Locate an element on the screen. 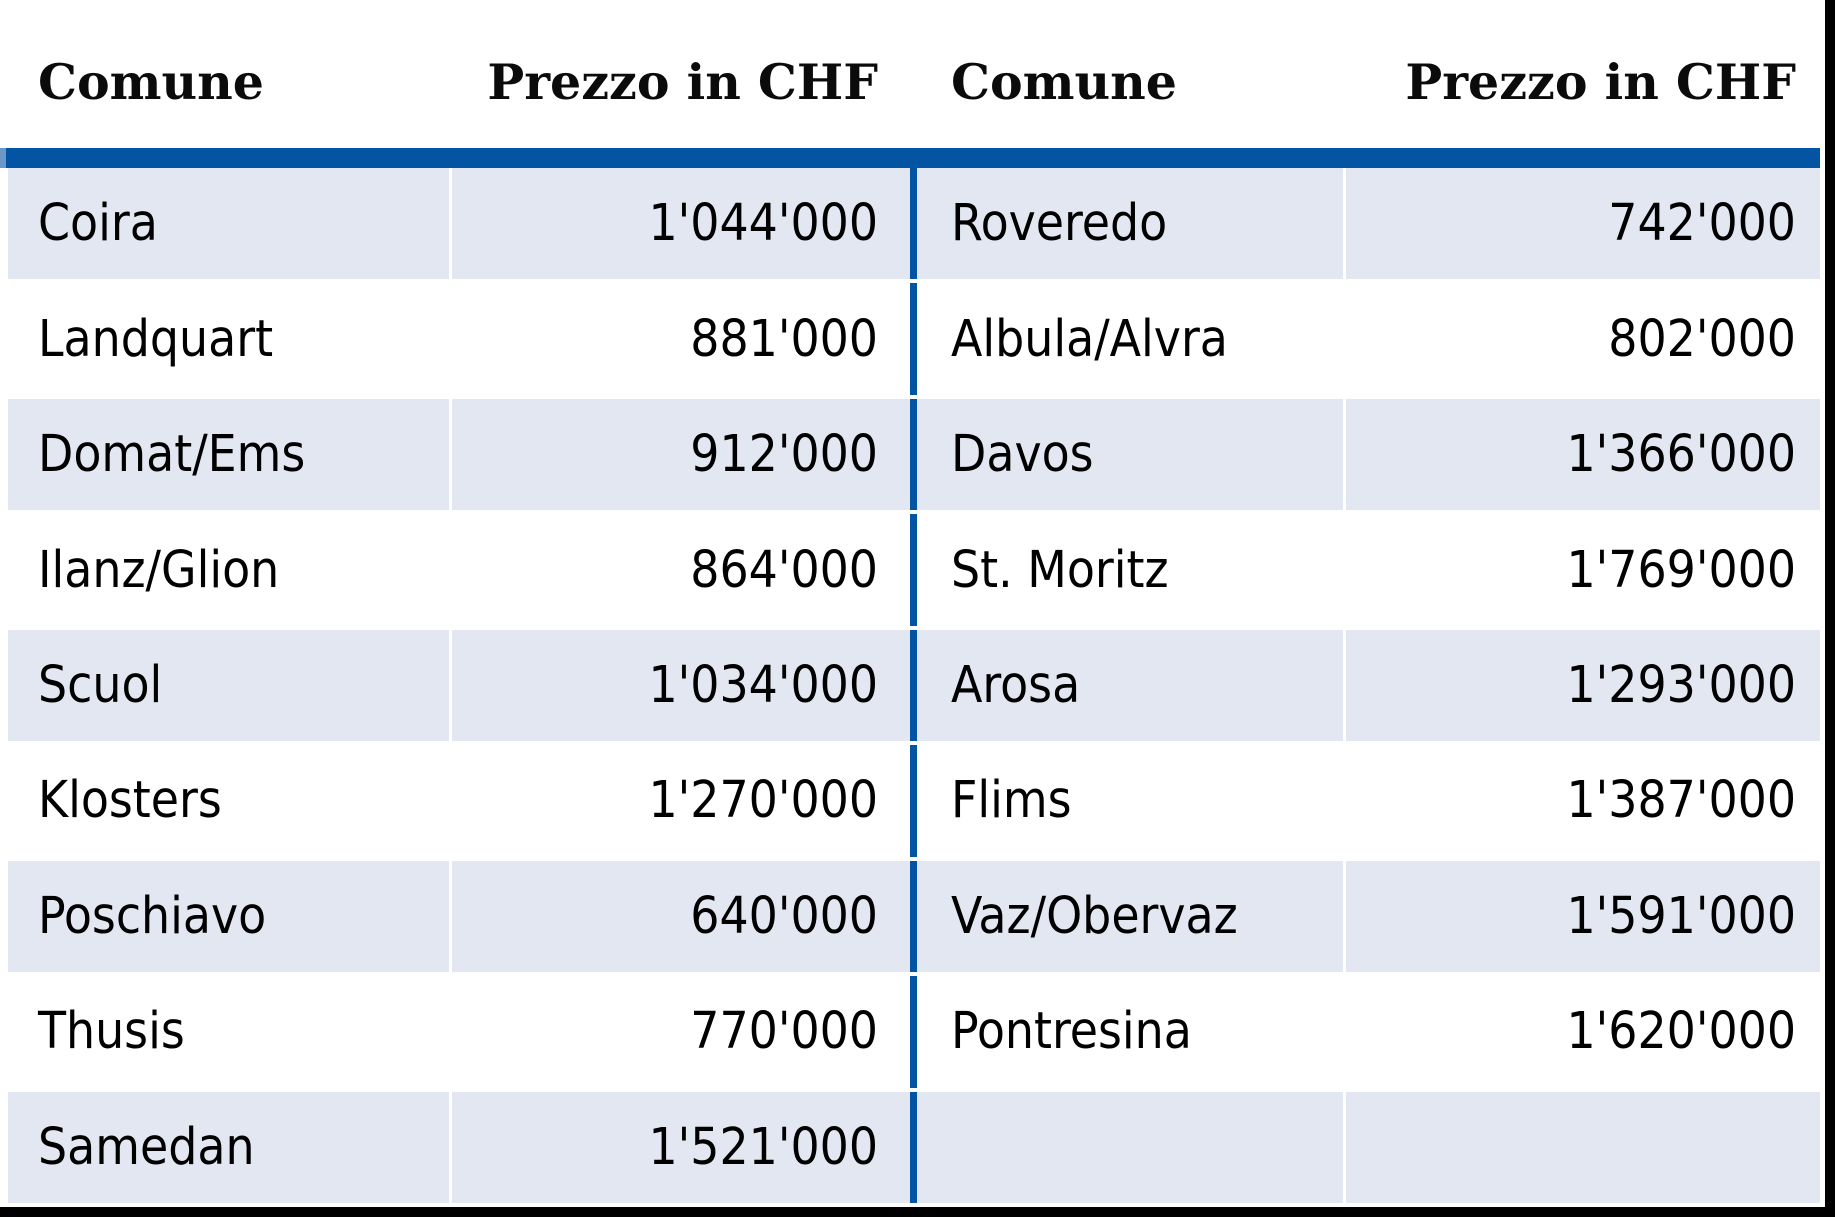  header-separator-bar is located at coordinates (910, 158).